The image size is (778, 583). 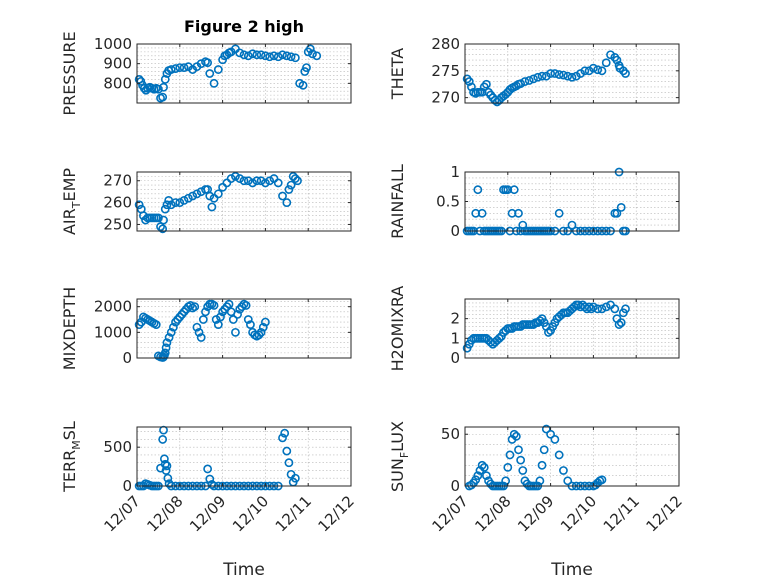 What do you see at coordinates (397, 436) in the screenshot?
I see `y-axis-label-rest: LUX` at bounding box center [397, 436].